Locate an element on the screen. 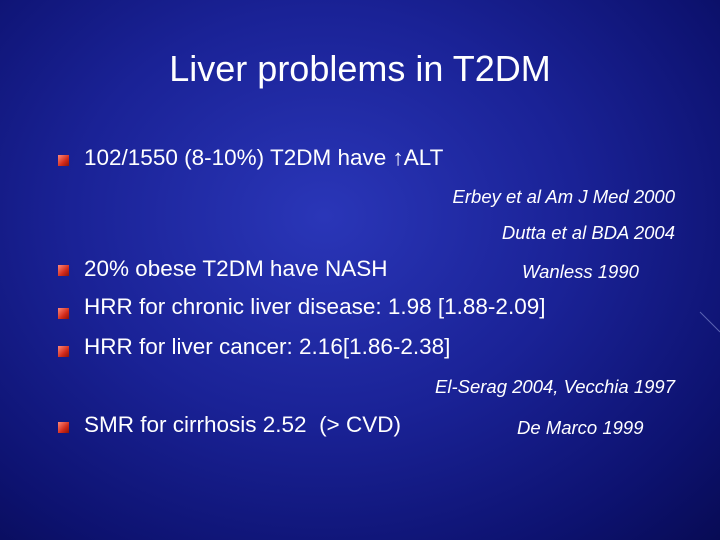  bullet-text: 102/1550 (8-10%) T2DM have ↑ALT is located at coordinates (264, 157).